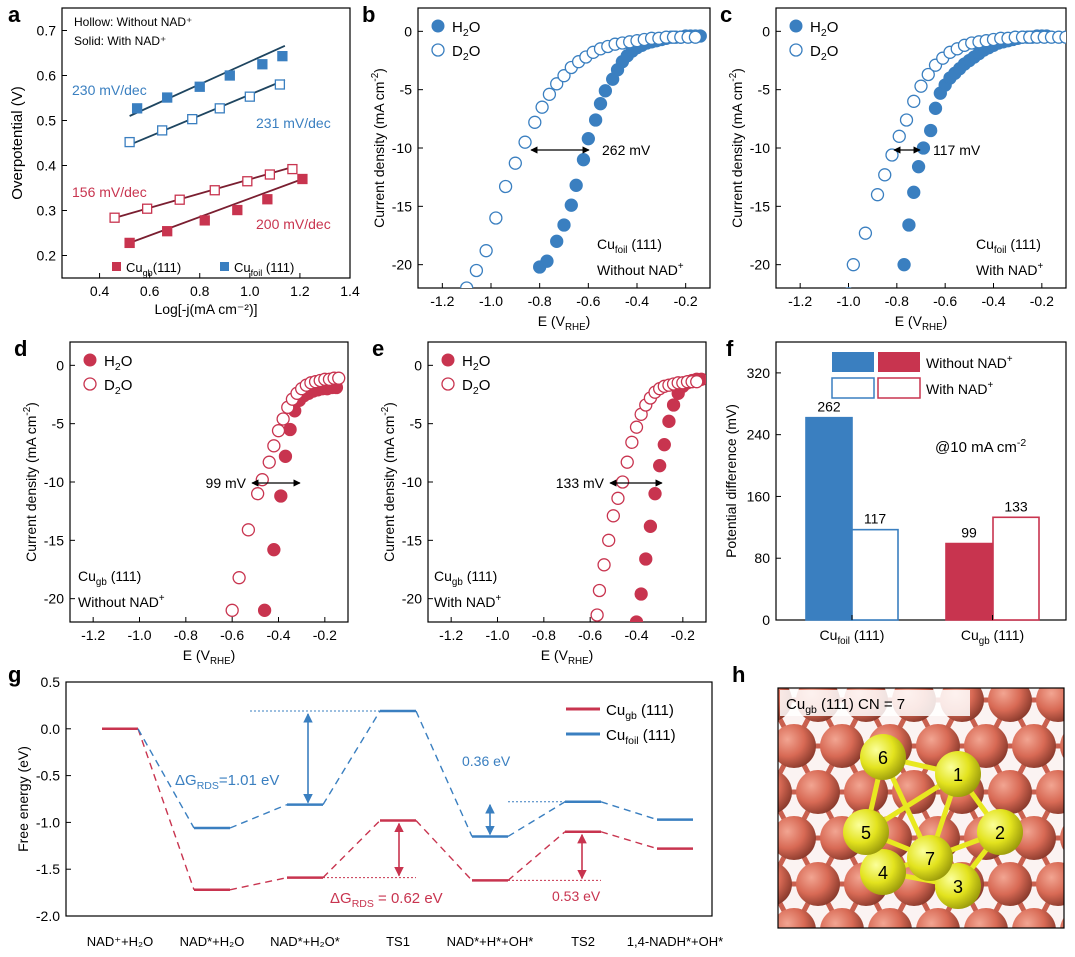  Describe the element at coordinates (378, 348) in the screenshot. I see `panel-letter: e` at that location.